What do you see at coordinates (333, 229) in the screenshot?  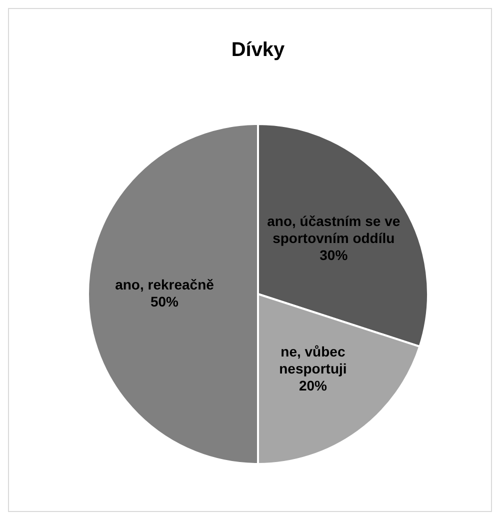 I see `slice-label: ano, účastním se ve sportovním oddílu` at bounding box center [333, 229].